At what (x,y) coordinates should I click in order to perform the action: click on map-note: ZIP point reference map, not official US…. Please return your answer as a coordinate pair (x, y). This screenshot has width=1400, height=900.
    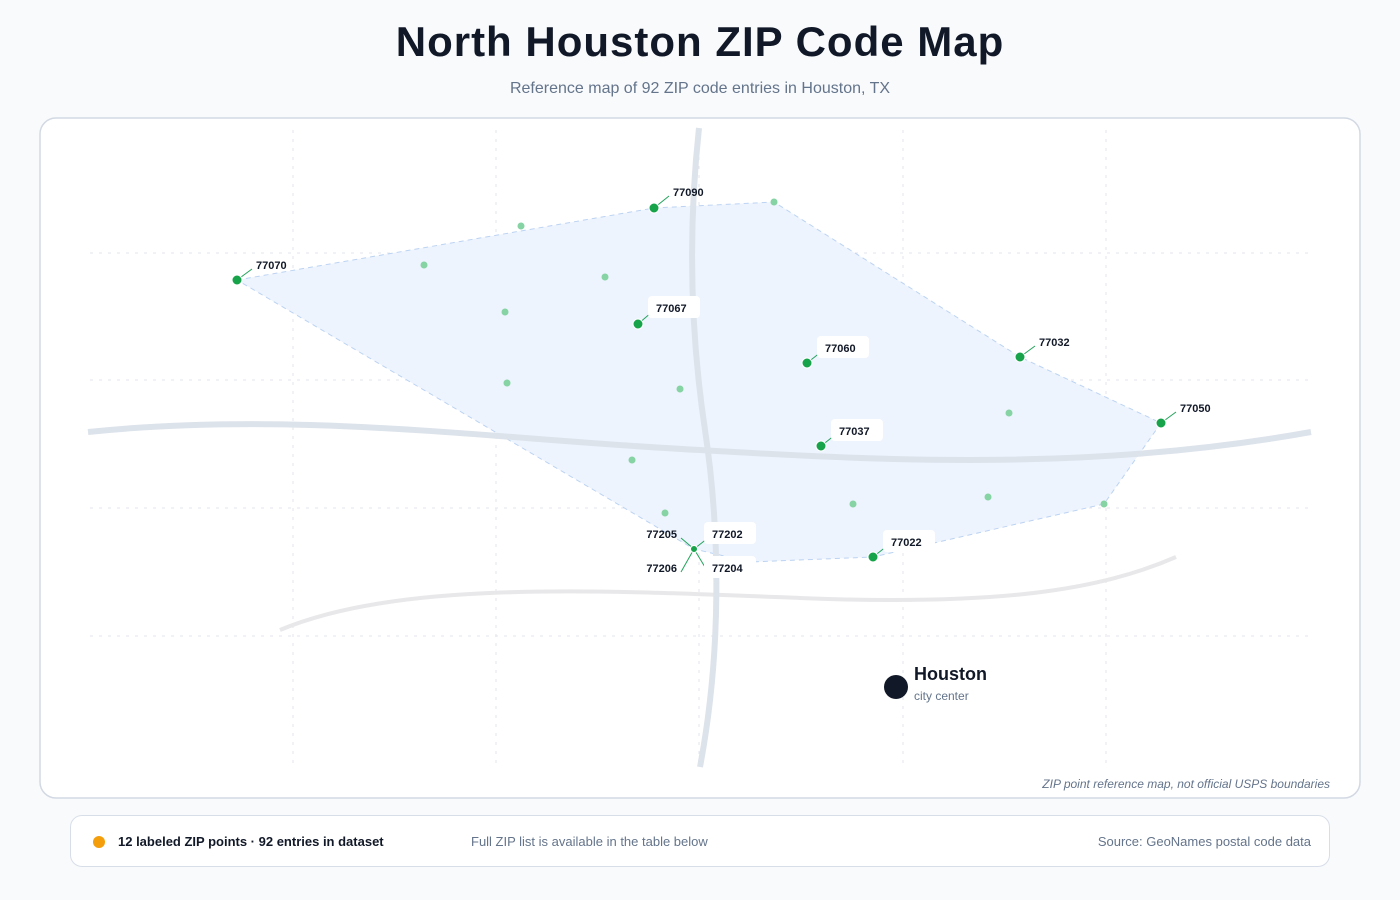
    Looking at the image, I should click on (1185, 784).